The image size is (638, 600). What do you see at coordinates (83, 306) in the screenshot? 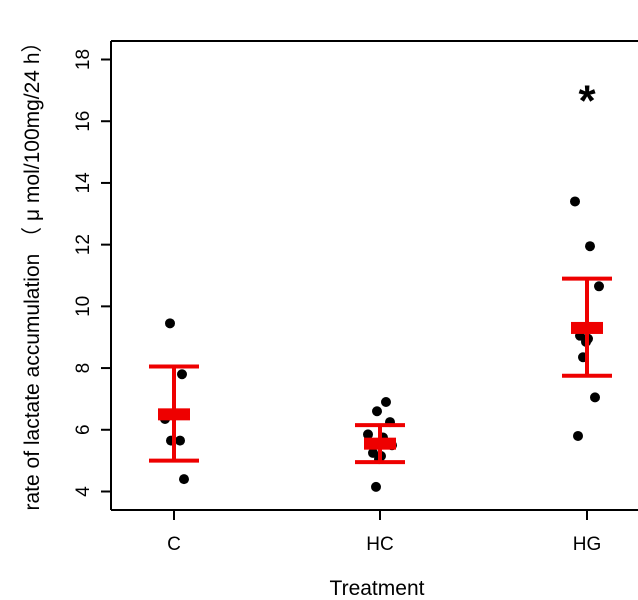
I see `y-tick-label: 10` at bounding box center [83, 306].